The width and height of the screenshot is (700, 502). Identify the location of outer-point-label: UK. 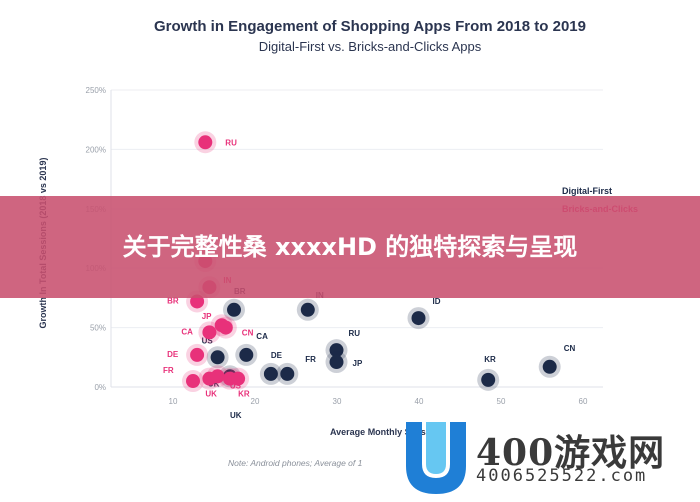
(236, 415).